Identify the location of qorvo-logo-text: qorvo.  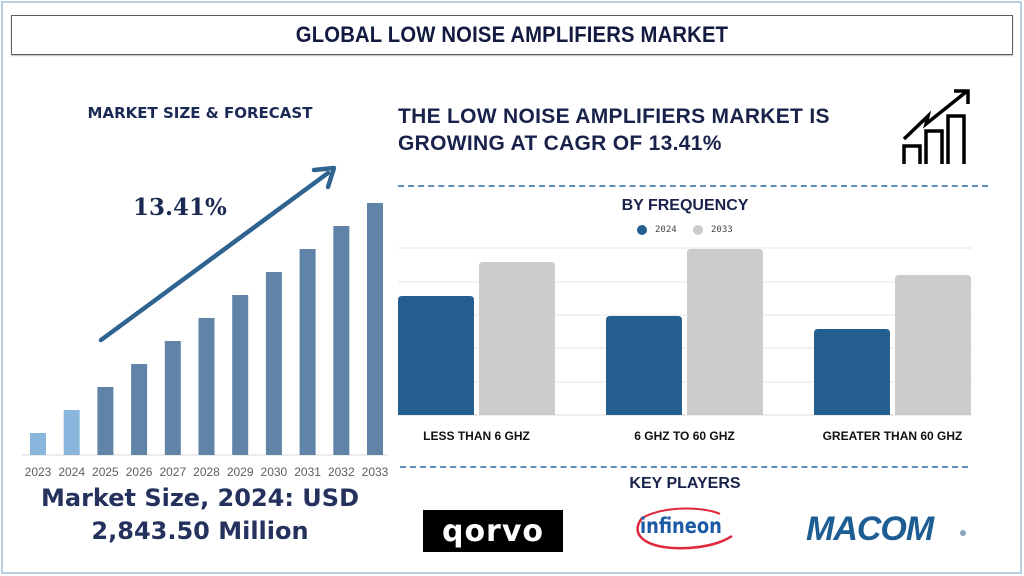
(493, 531).